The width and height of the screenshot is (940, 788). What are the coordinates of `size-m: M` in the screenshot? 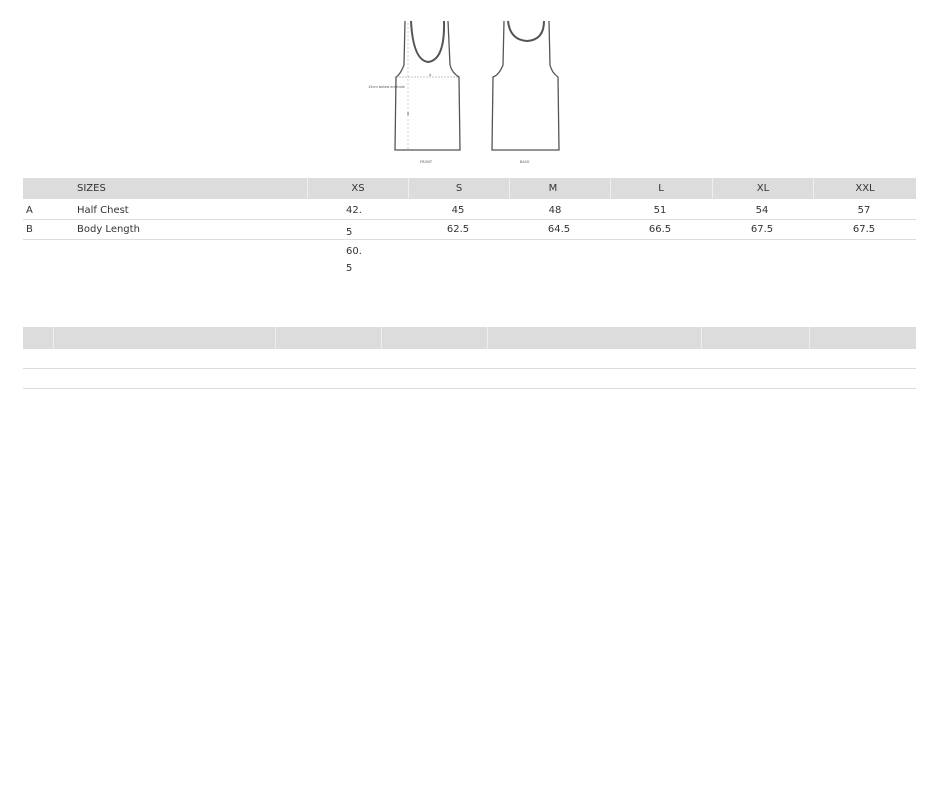 It's located at (553, 188).